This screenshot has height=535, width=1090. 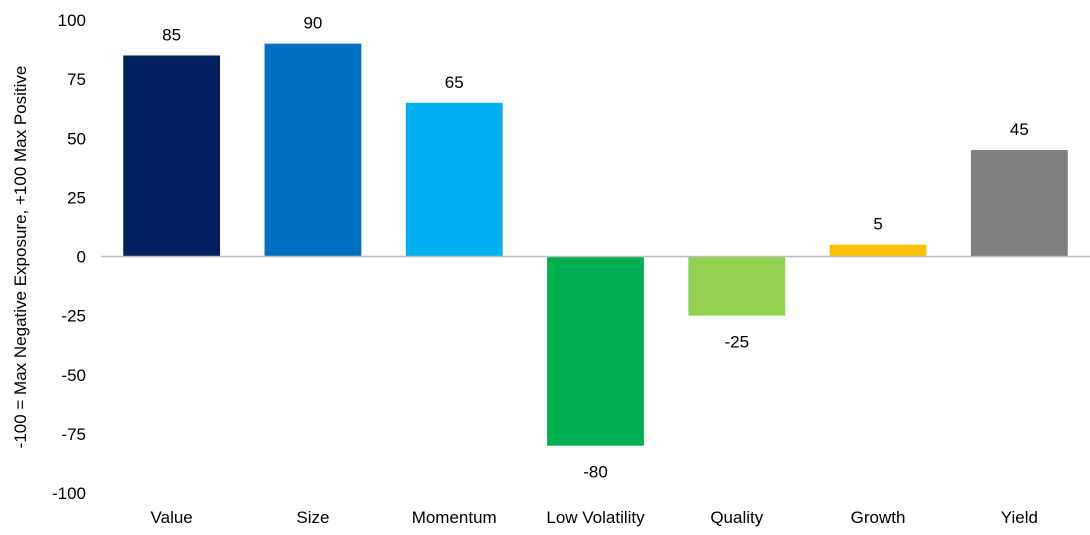 I want to click on bar-momentum, so click(x=454, y=179).